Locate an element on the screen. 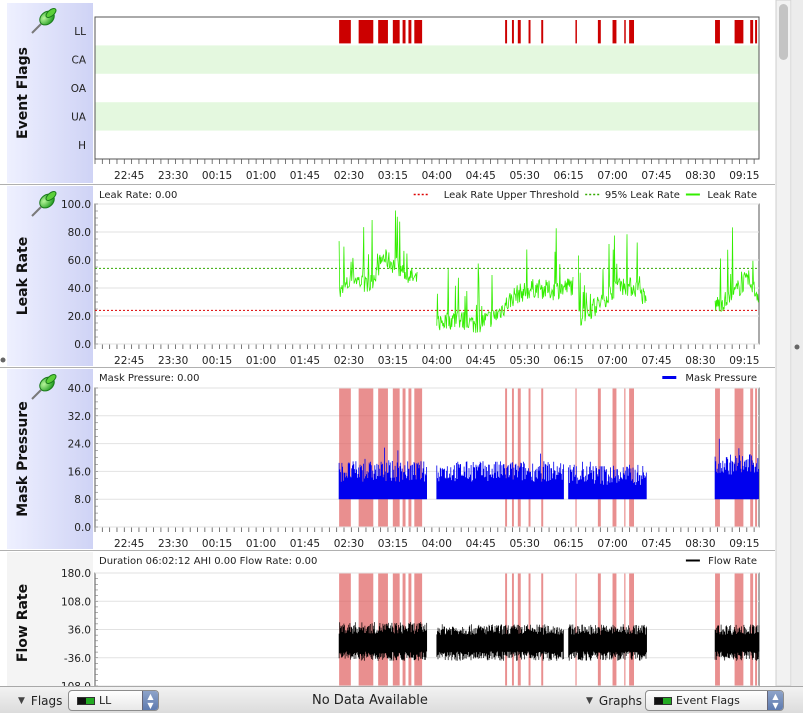  flag-row-label: H is located at coordinates (82, 146).